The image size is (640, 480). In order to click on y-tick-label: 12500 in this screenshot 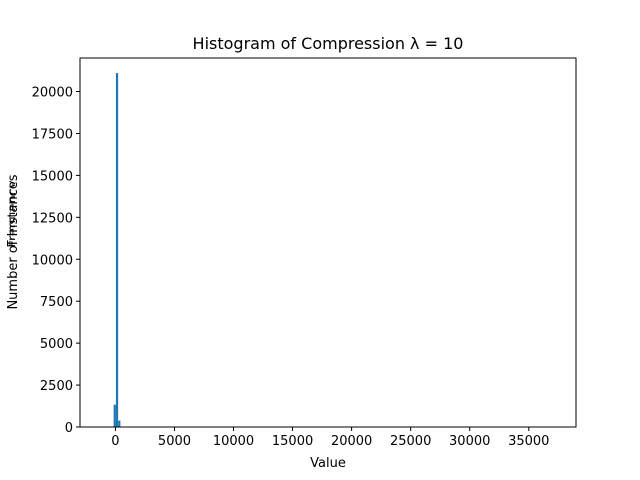, I will do `click(52, 218)`.